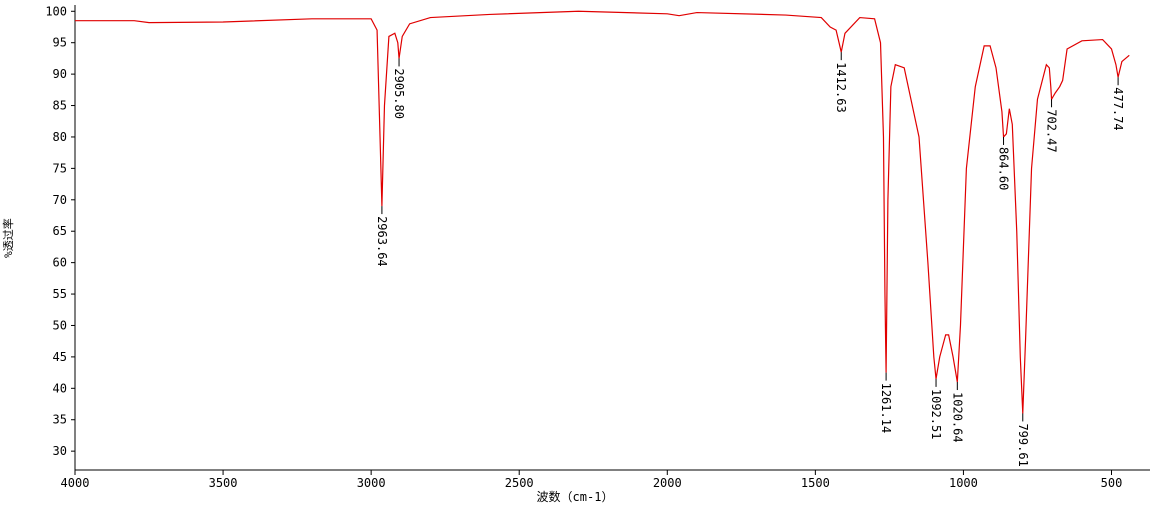 This screenshot has height=508, width=1152. Describe the element at coordinates (223, 483) in the screenshot. I see `x-tick-label: 3500` at that location.